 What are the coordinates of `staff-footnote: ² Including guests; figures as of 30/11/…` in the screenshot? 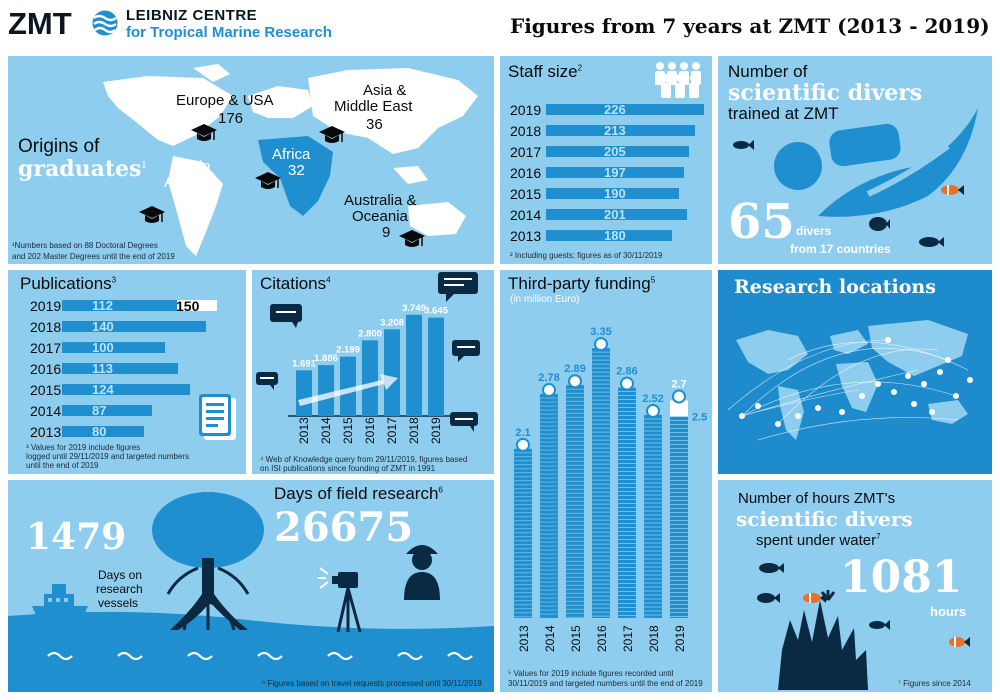 It's located at (586, 255).